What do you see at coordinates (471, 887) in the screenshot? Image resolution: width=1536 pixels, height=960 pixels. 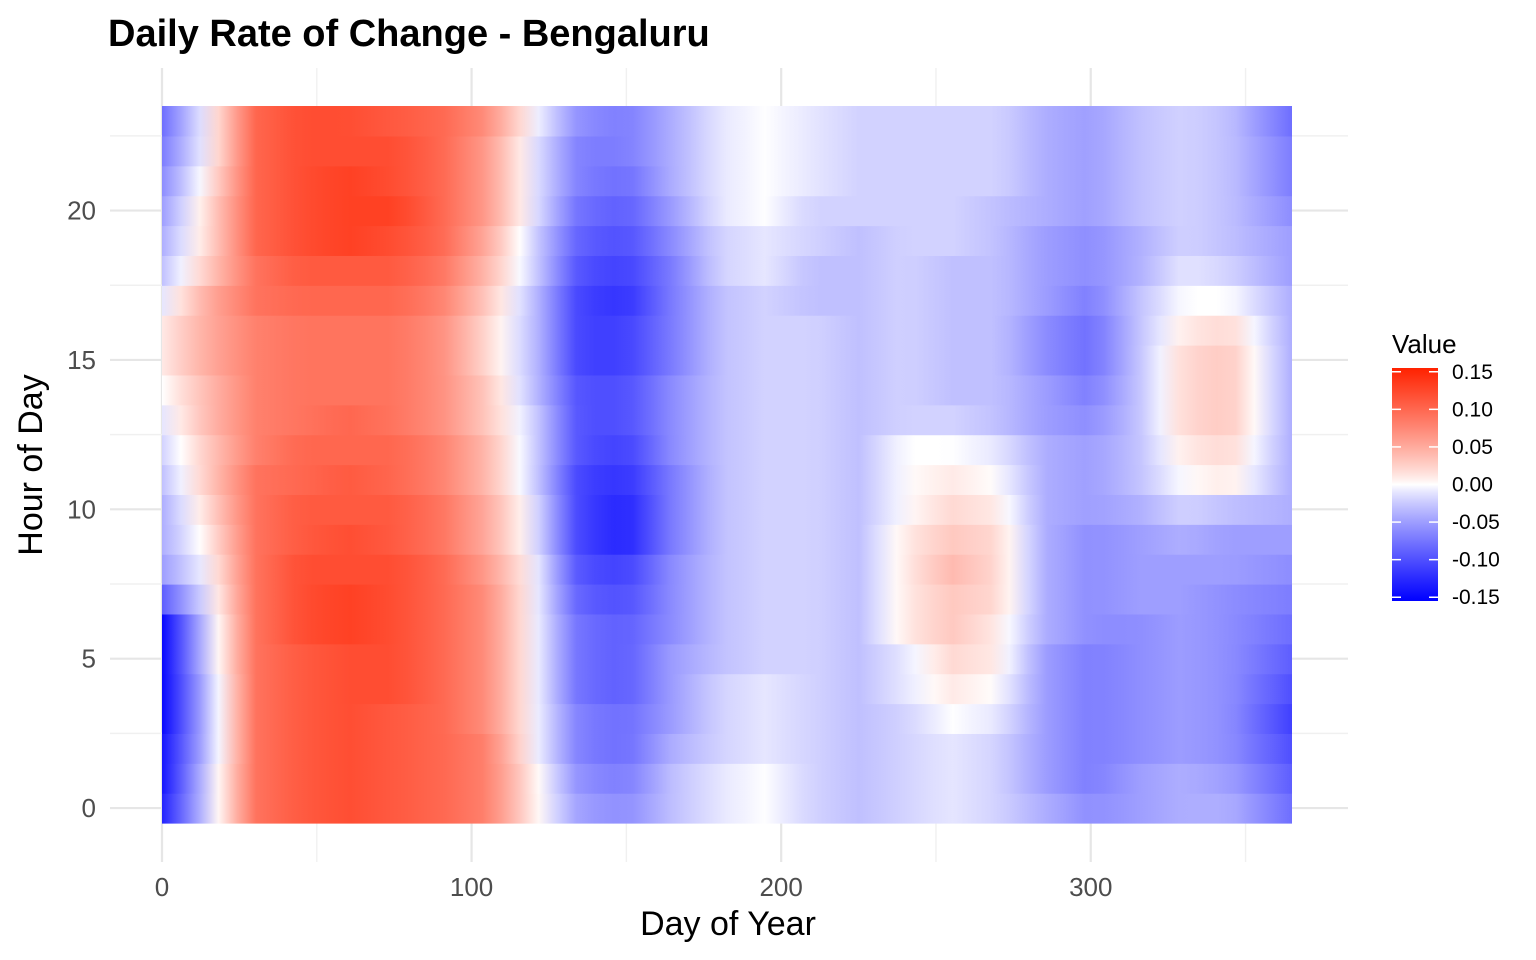 I see `x-tick-label: 100` at bounding box center [471, 887].